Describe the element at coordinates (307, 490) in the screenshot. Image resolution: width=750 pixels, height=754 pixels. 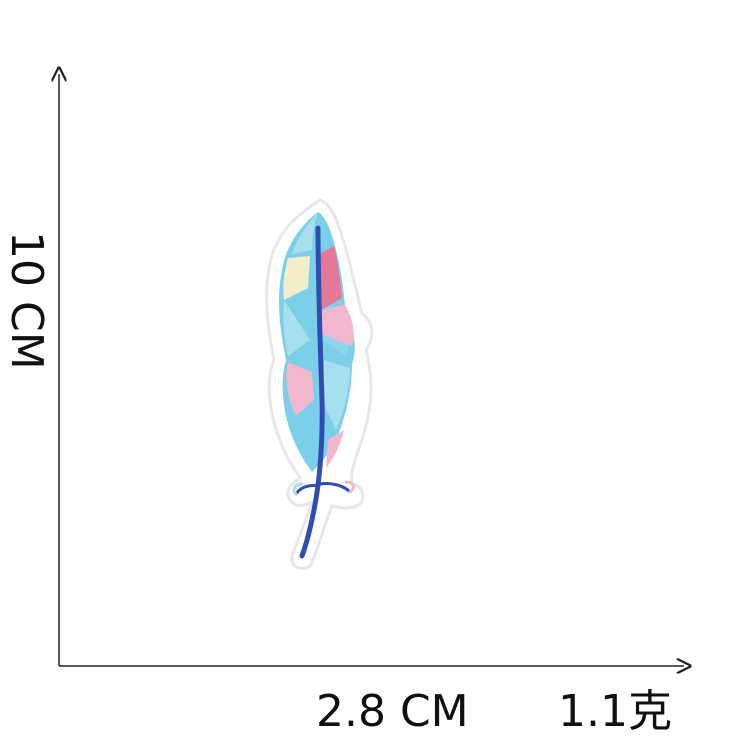
I see `shaft-barb-left` at that location.